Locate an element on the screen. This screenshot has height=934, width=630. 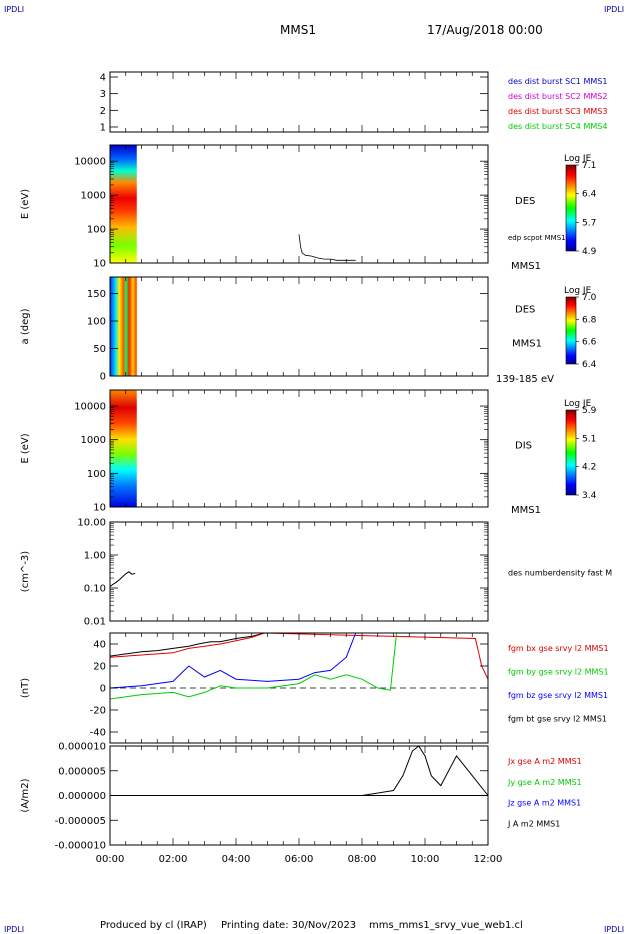
frame-density is located at coordinates (299, 571).